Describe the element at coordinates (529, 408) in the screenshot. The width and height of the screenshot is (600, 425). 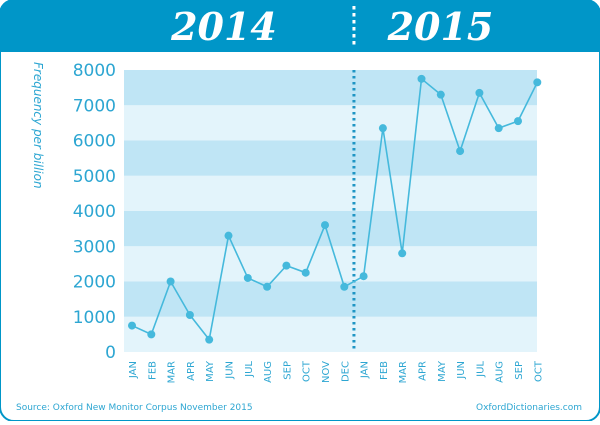
I see `footer-site: OxfordDictionaries.com` at that location.